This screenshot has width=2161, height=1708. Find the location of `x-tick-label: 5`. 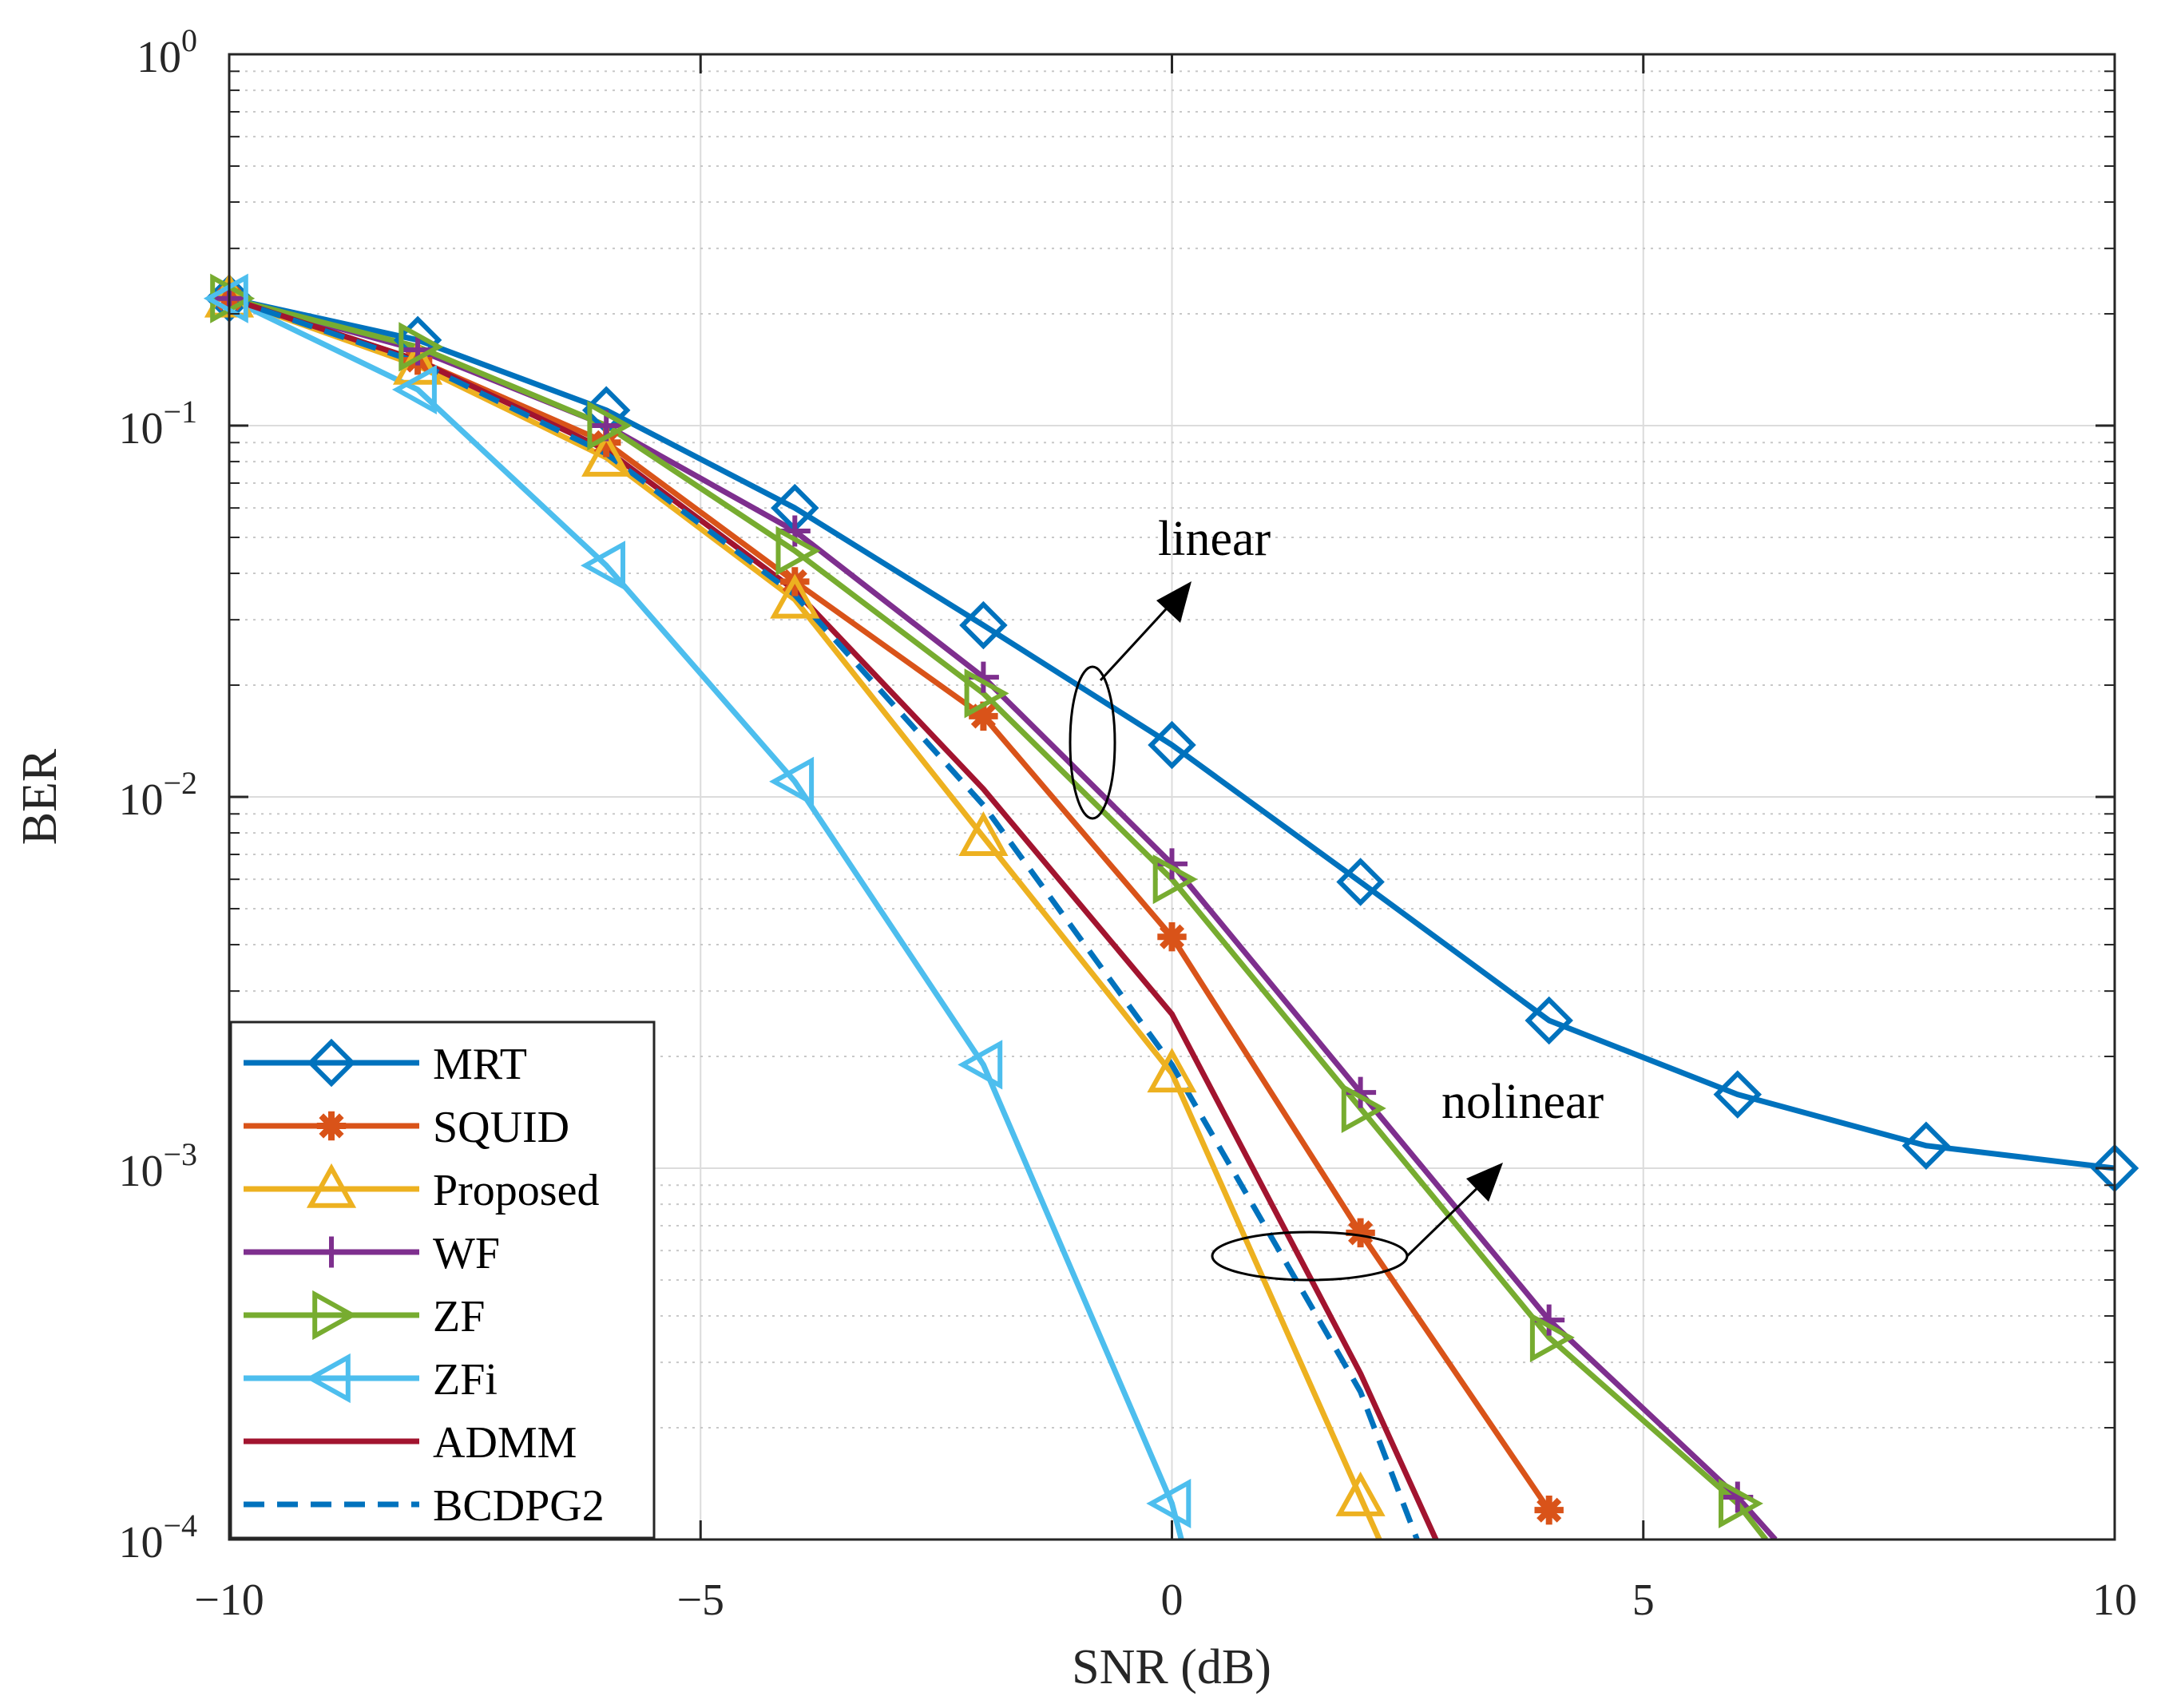

x-tick-label: 5 is located at coordinates (1643, 1600).